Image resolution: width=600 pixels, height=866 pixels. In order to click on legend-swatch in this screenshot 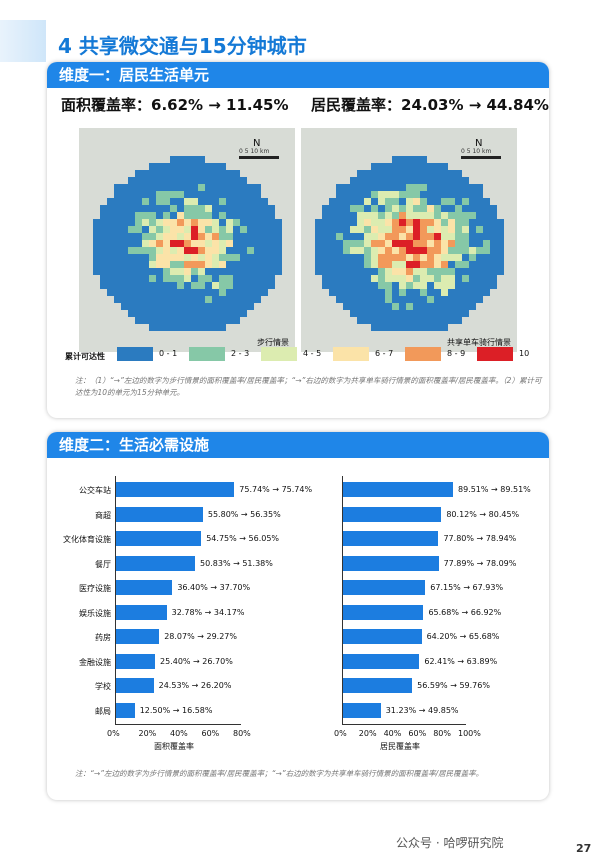, I will do `click(423, 354)`.